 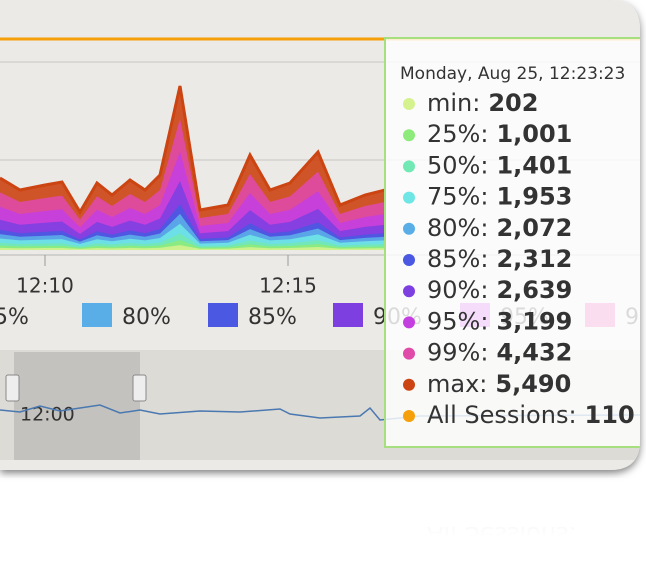 What do you see at coordinates (457, 197) in the screenshot?
I see `row-label: 75%:` at bounding box center [457, 197].